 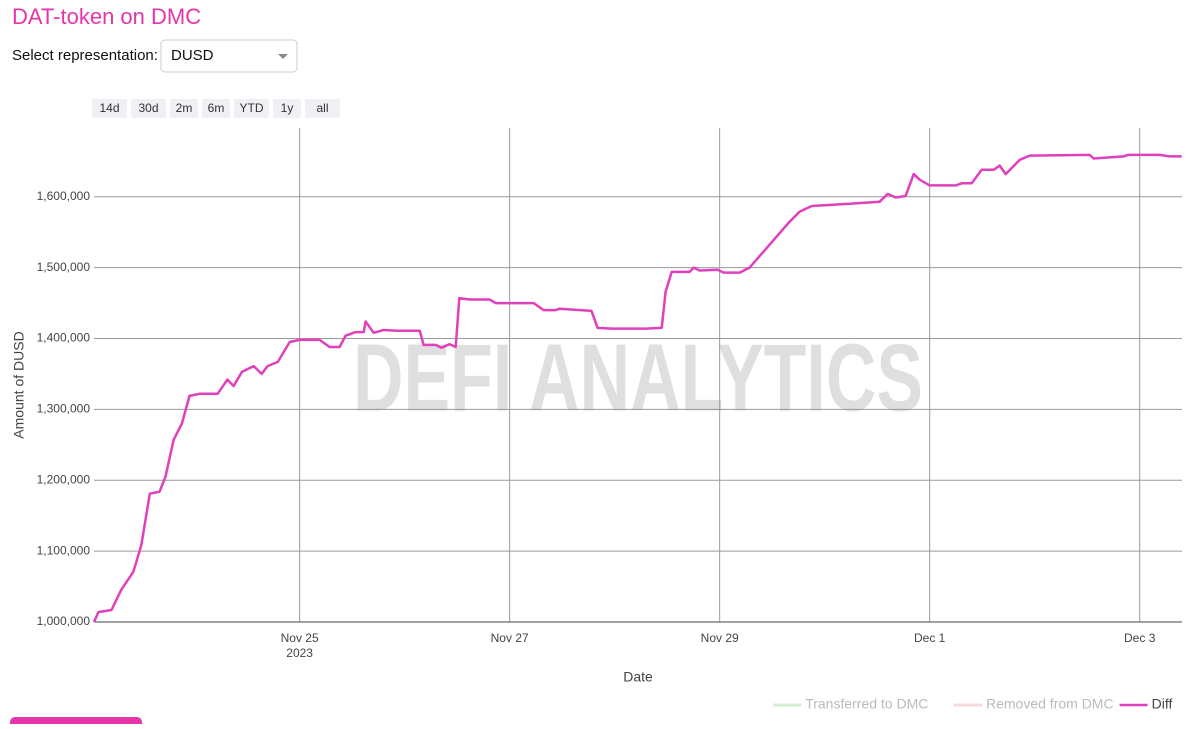 I want to click on watermark: DEFI ANALYTICS, so click(x=638, y=377).